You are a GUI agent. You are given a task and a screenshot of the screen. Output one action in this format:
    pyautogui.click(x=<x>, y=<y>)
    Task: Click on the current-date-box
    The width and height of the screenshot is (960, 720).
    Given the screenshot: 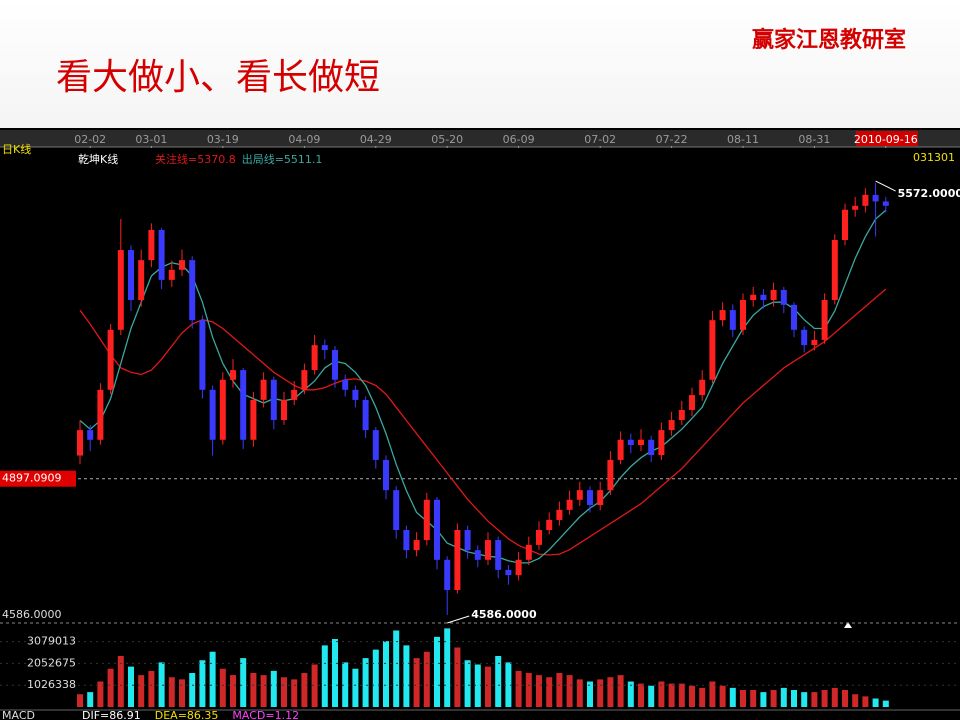 What is the action you would take?
    pyautogui.click(x=886, y=138)
    